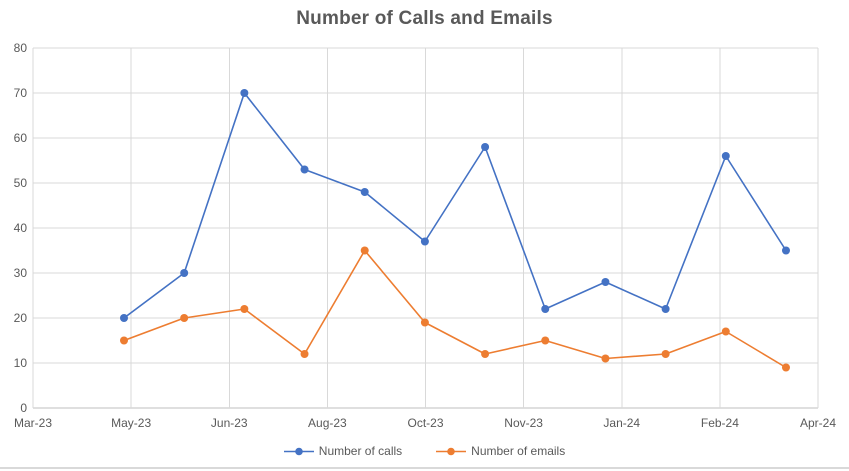 This screenshot has width=849, height=471. What do you see at coordinates (21, 183) in the screenshot?
I see `y-tick-label: 50` at bounding box center [21, 183].